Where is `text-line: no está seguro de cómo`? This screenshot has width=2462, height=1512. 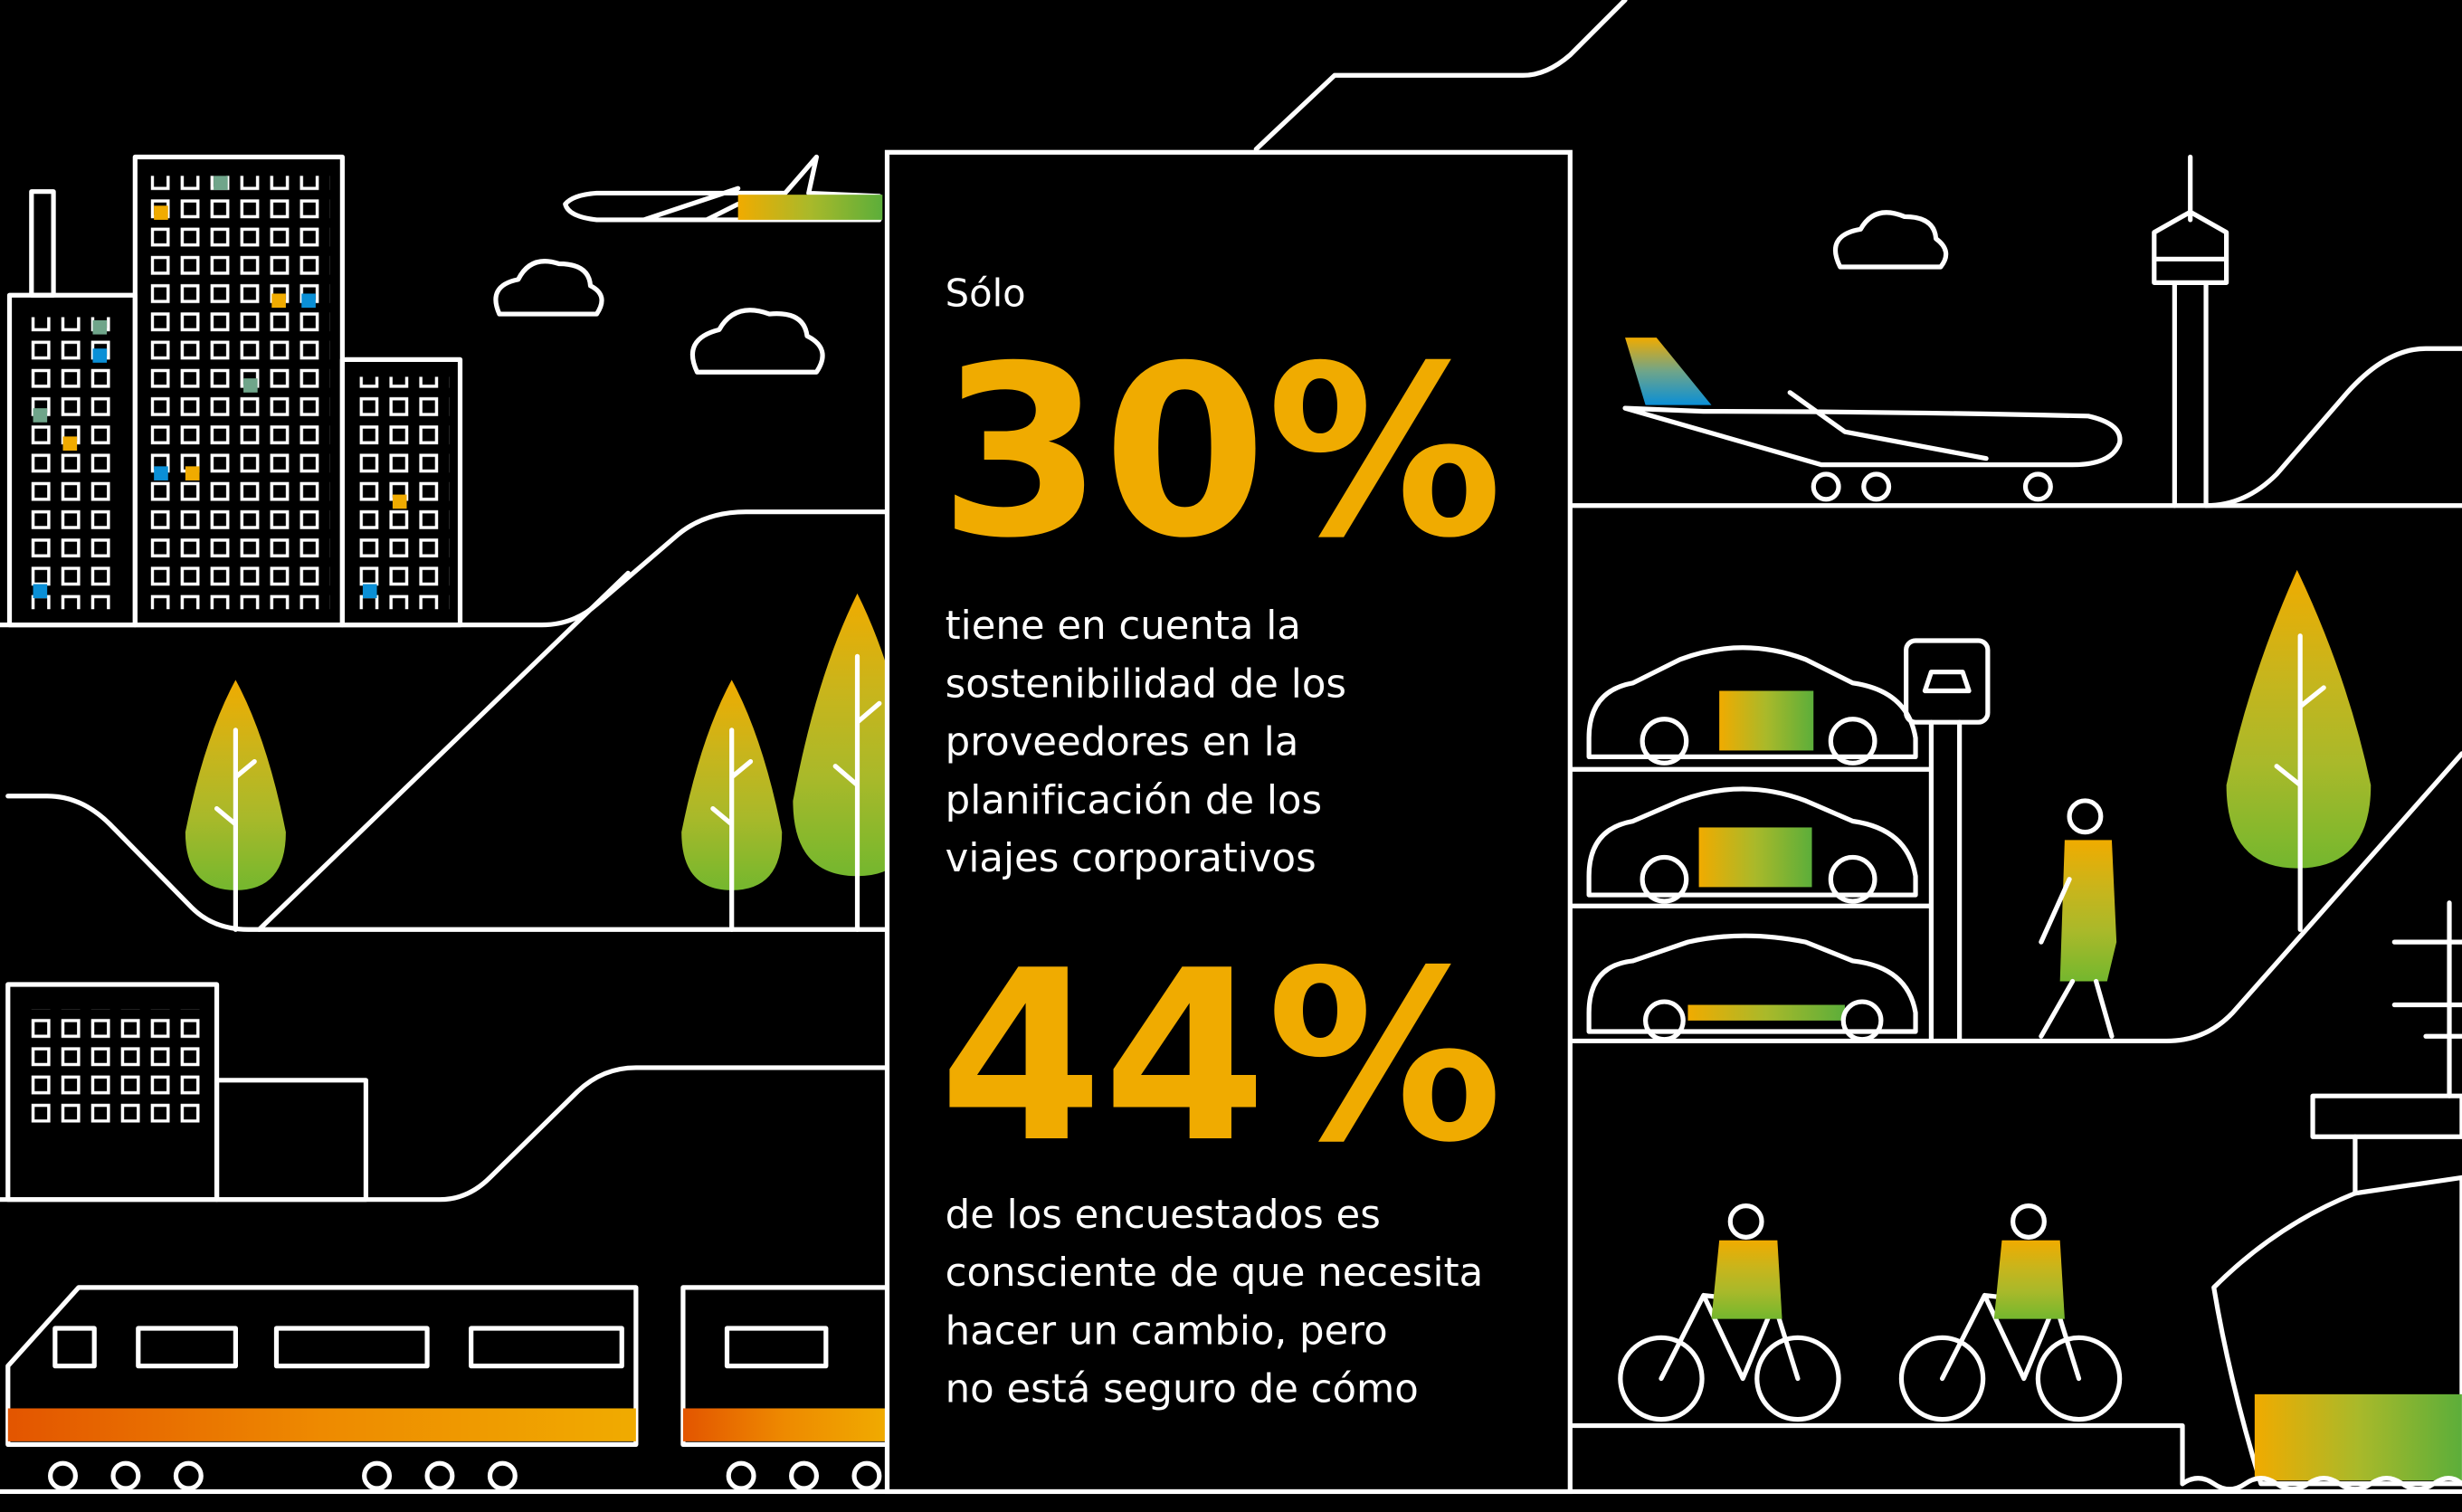
text-line: no está seguro de cómo is located at coordinates (1182, 1390).